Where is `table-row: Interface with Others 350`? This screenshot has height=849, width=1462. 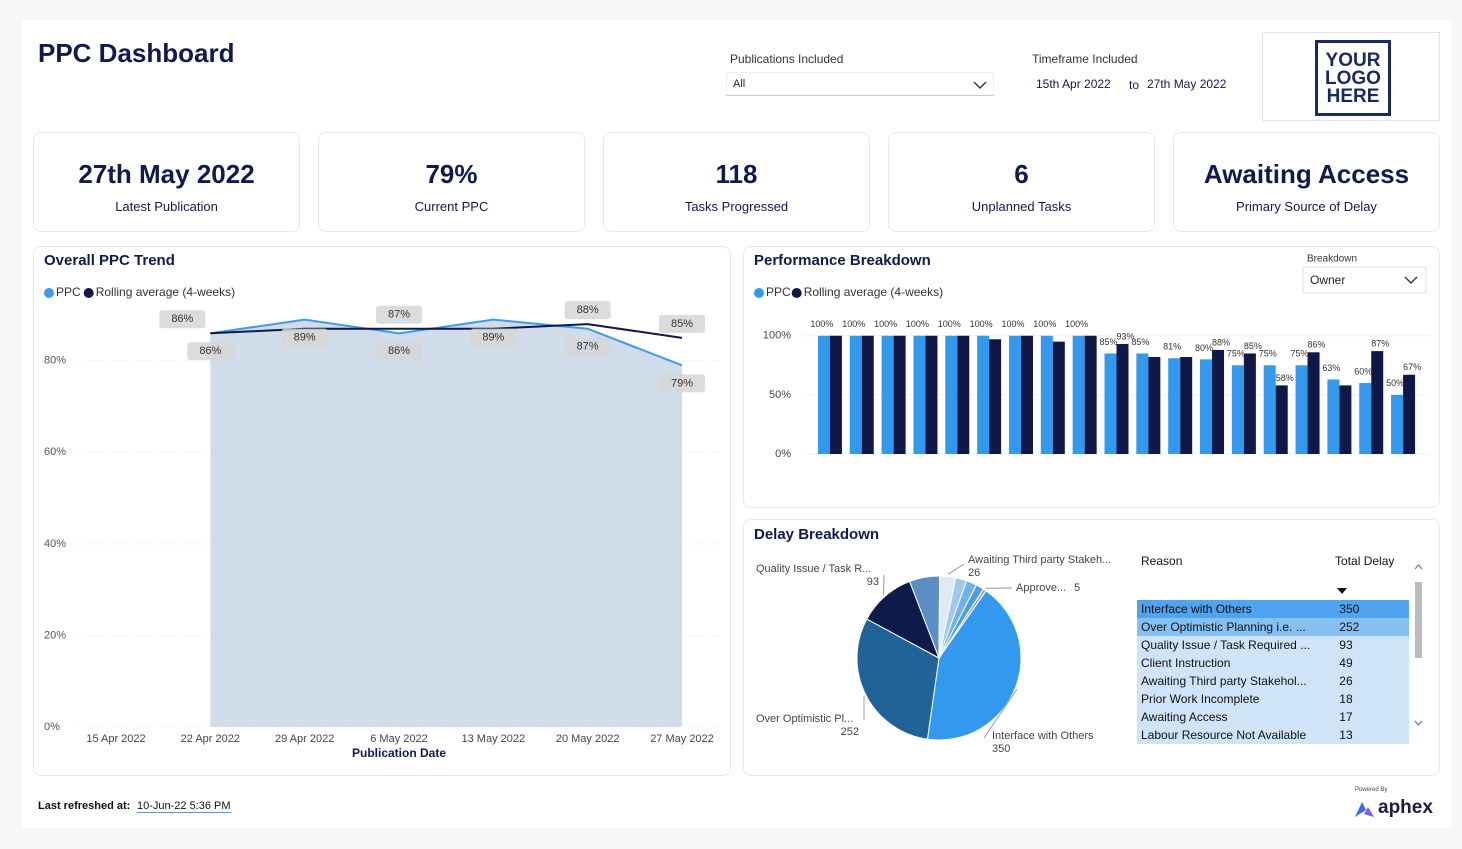 table-row: Interface with Others 350 is located at coordinates (1273, 609).